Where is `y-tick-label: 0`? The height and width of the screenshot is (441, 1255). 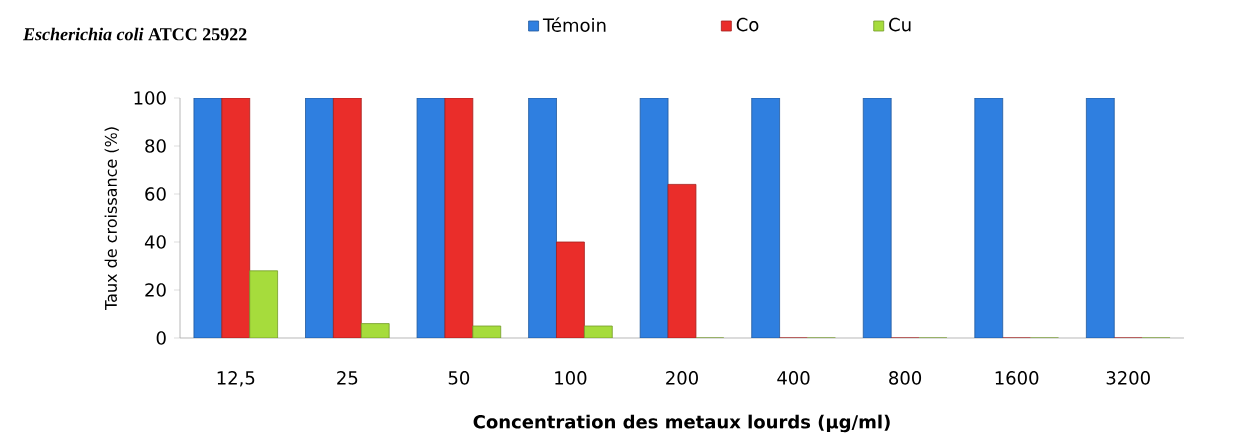
y-tick-label: 0 is located at coordinates (161, 338).